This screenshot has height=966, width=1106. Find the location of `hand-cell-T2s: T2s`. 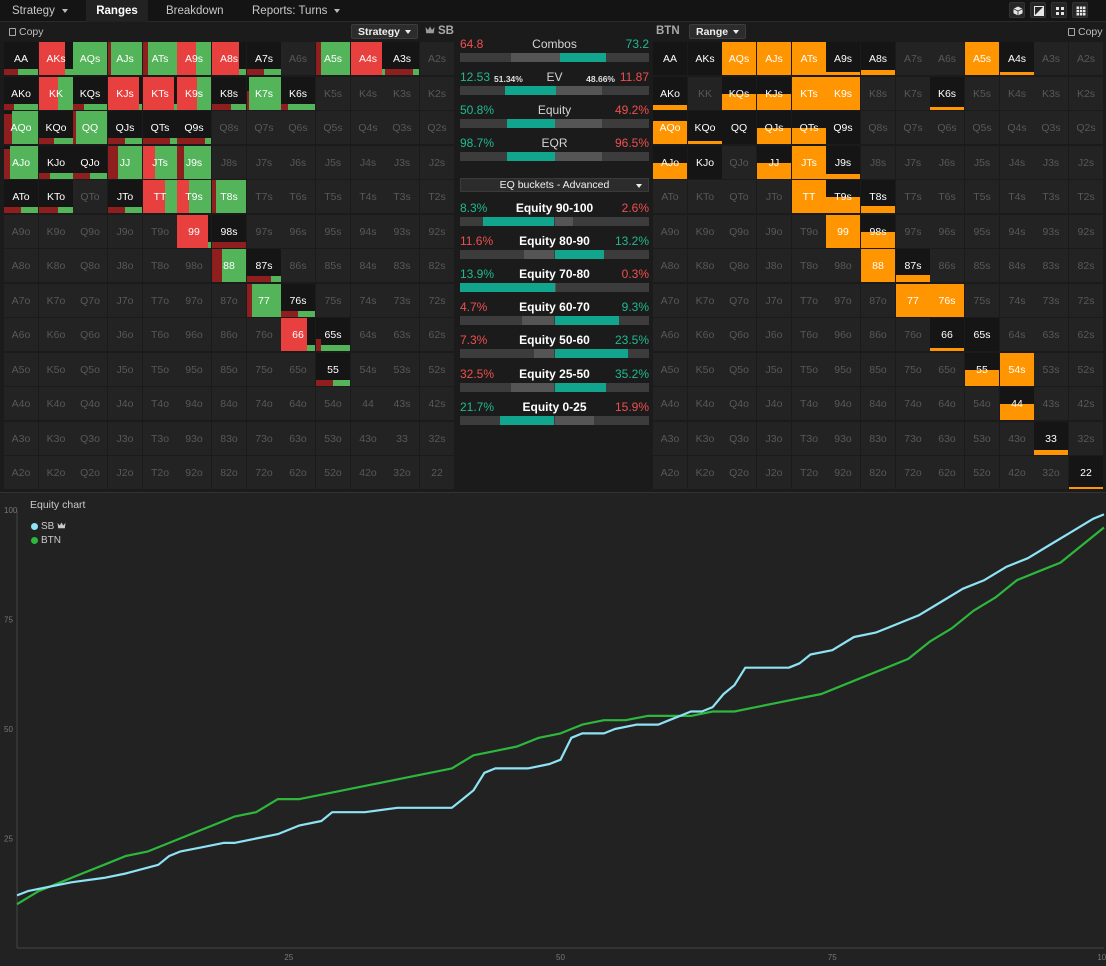

hand-cell-T2s: T2s is located at coordinates (1086, 196).